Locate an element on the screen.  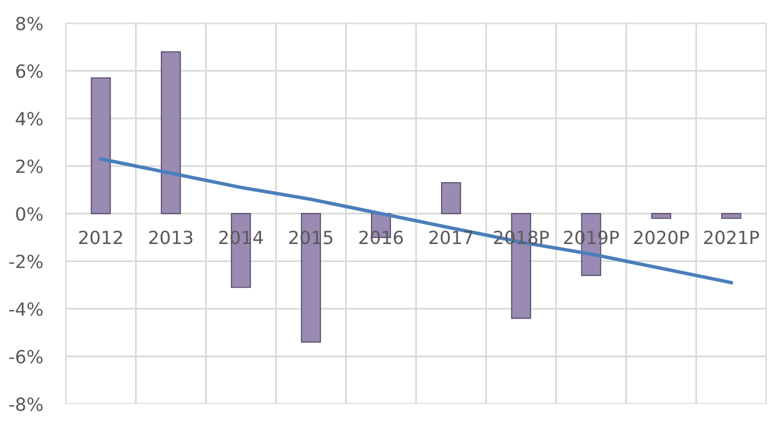
x-tick-label: 2013 is located at coordinates (170, 237).